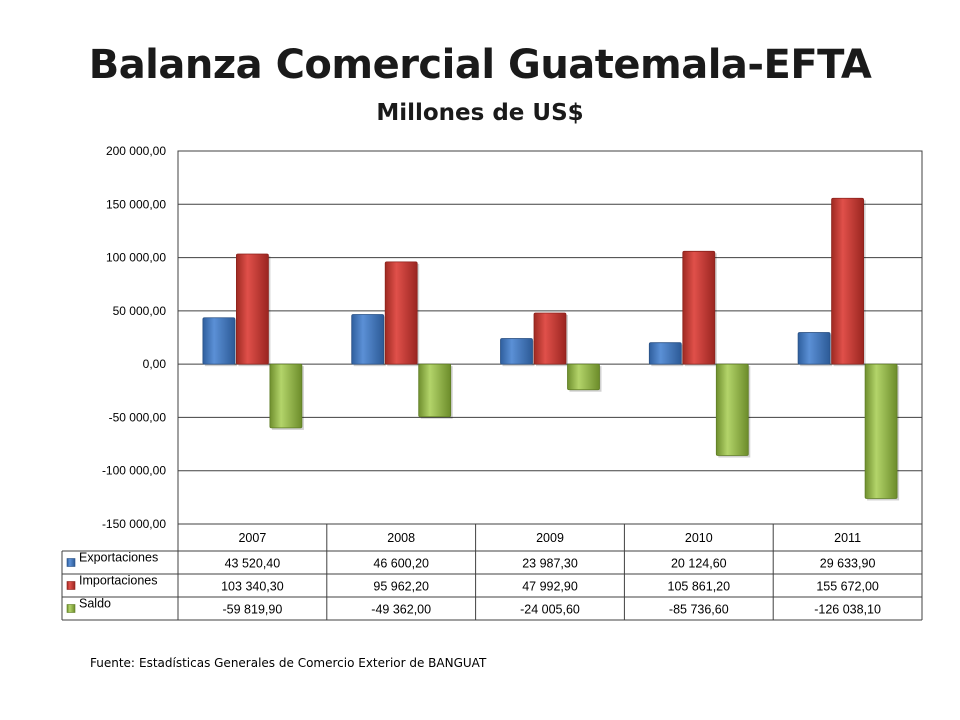 The height and width of the screenshot is (720, 960). Describe the element at coordinates (699, 610) in the screenshot. I see `table-value: -85 736,60` at that location.